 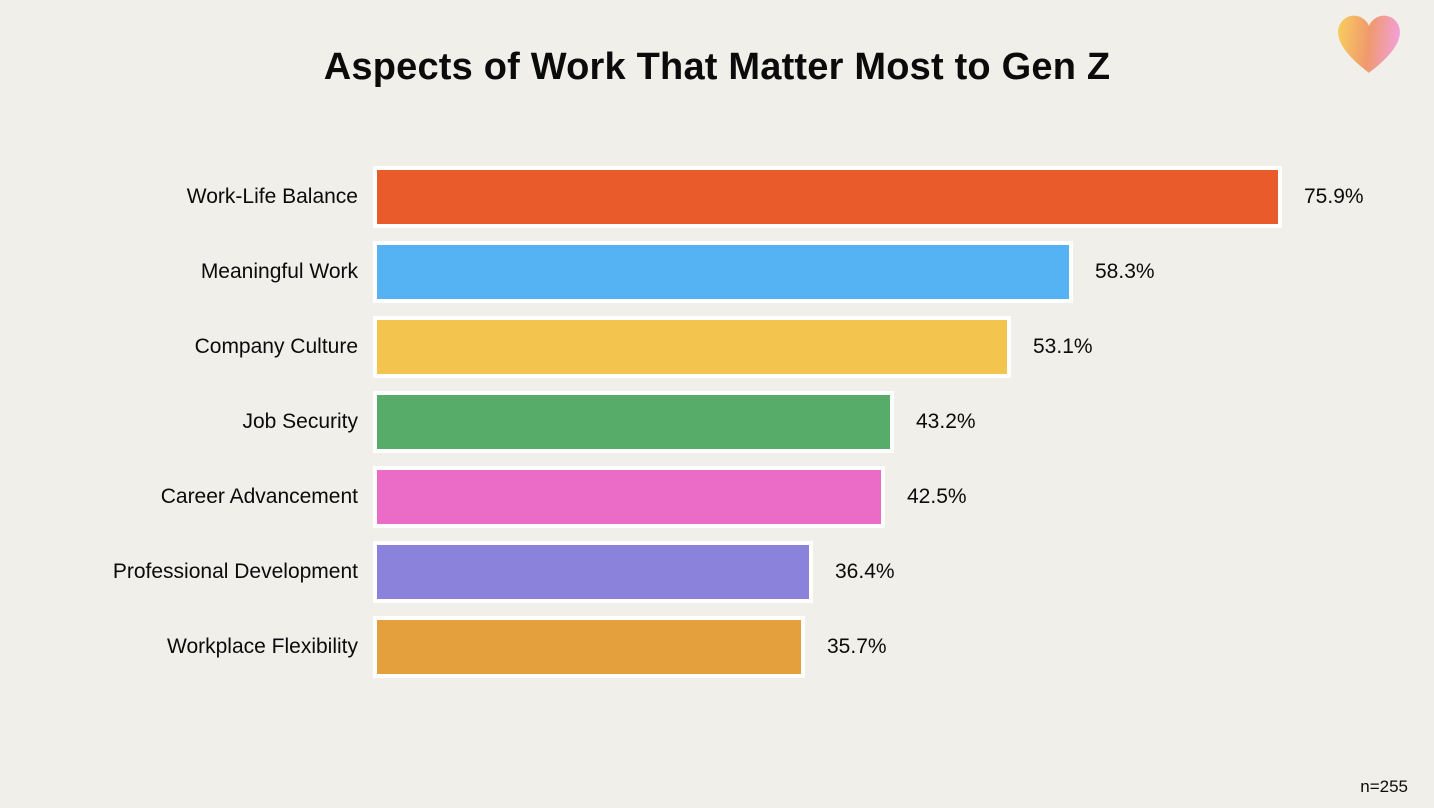 I want to click on bar-row: Company Culture 53.1%, so click(x=717, y=347).